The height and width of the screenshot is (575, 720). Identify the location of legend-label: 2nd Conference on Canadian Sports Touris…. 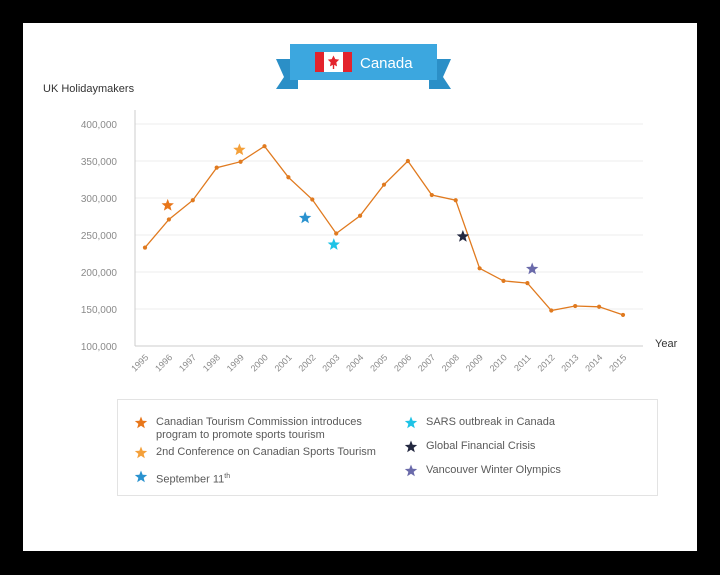
(266, 452).